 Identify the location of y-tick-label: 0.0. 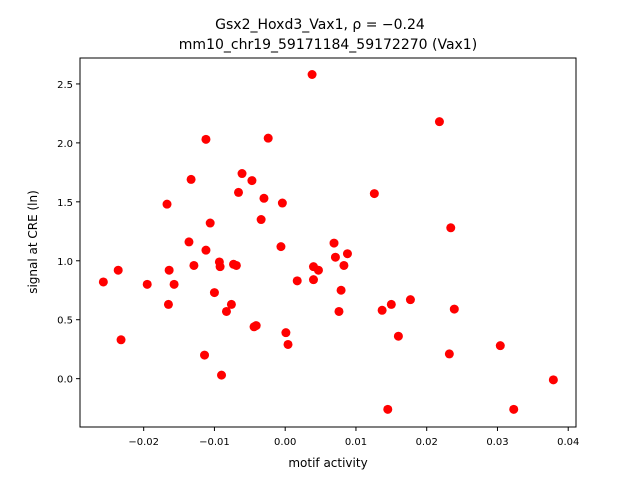
(65, 380).